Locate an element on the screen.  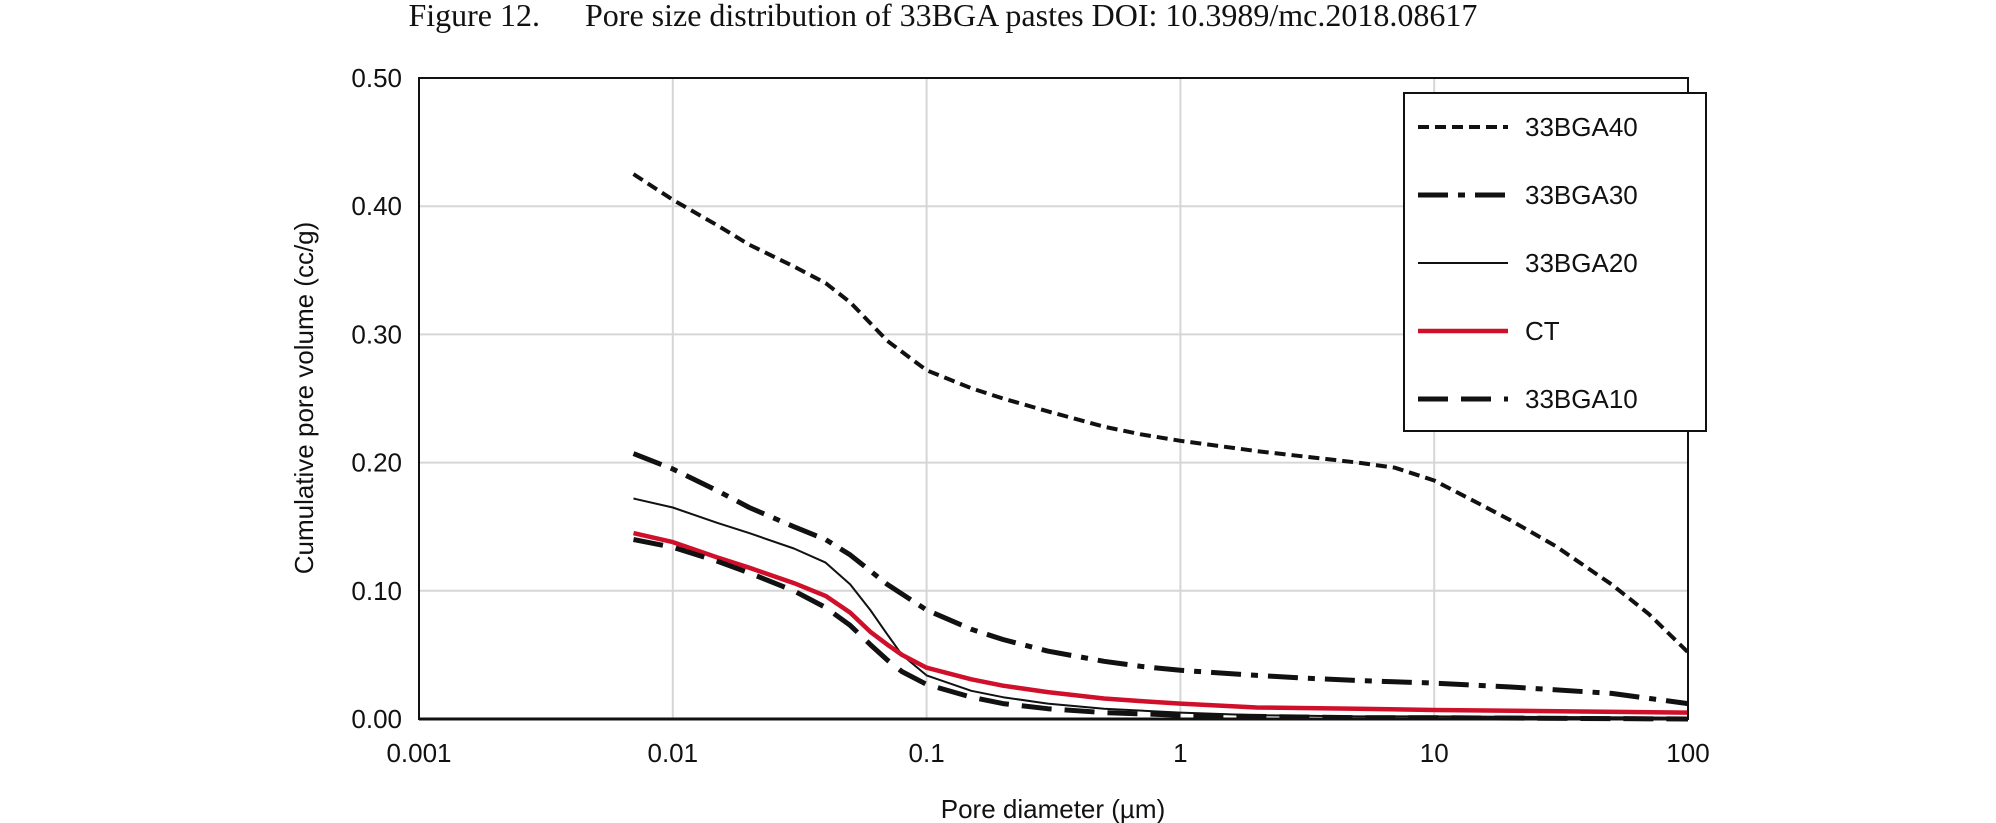
series-line-33bga20 is located at coordinates (1161, 608).